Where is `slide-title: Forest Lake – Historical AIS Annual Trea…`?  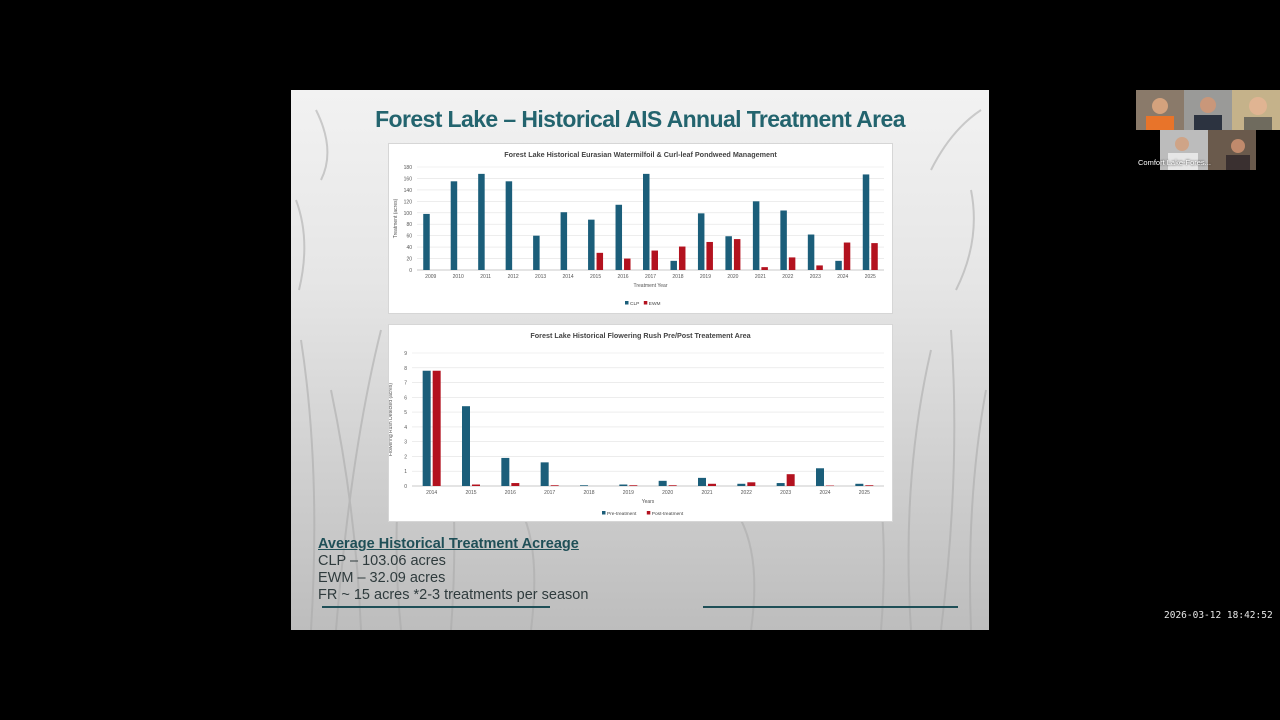 slide-title: Forest Lake – Historical AIS Annual Trea… is located at coordinates (640, 119).